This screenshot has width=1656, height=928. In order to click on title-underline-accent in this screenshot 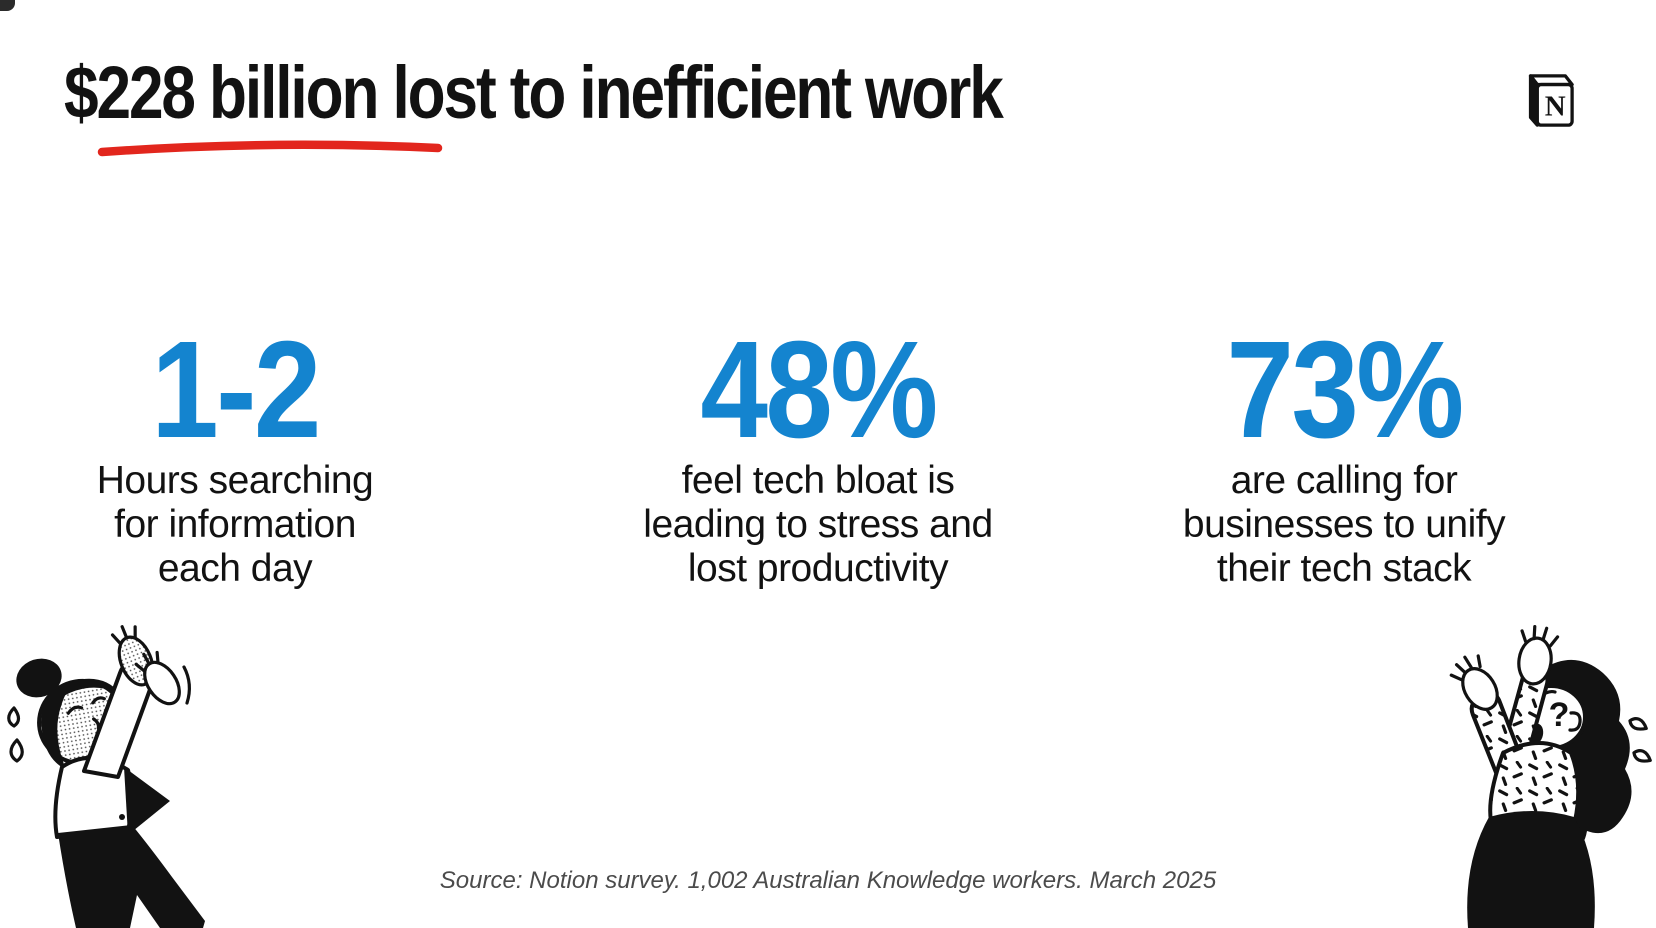, I will do `click(270, 148)`.